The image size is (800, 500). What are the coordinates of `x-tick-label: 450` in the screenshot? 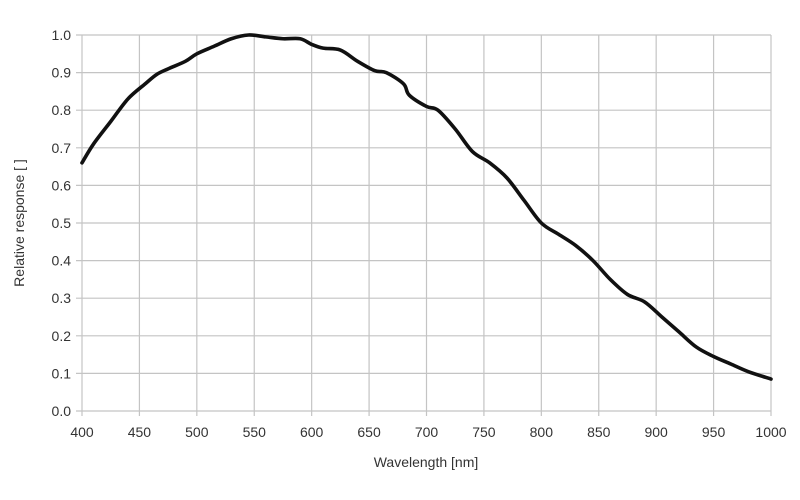 It's located at (140, 432).